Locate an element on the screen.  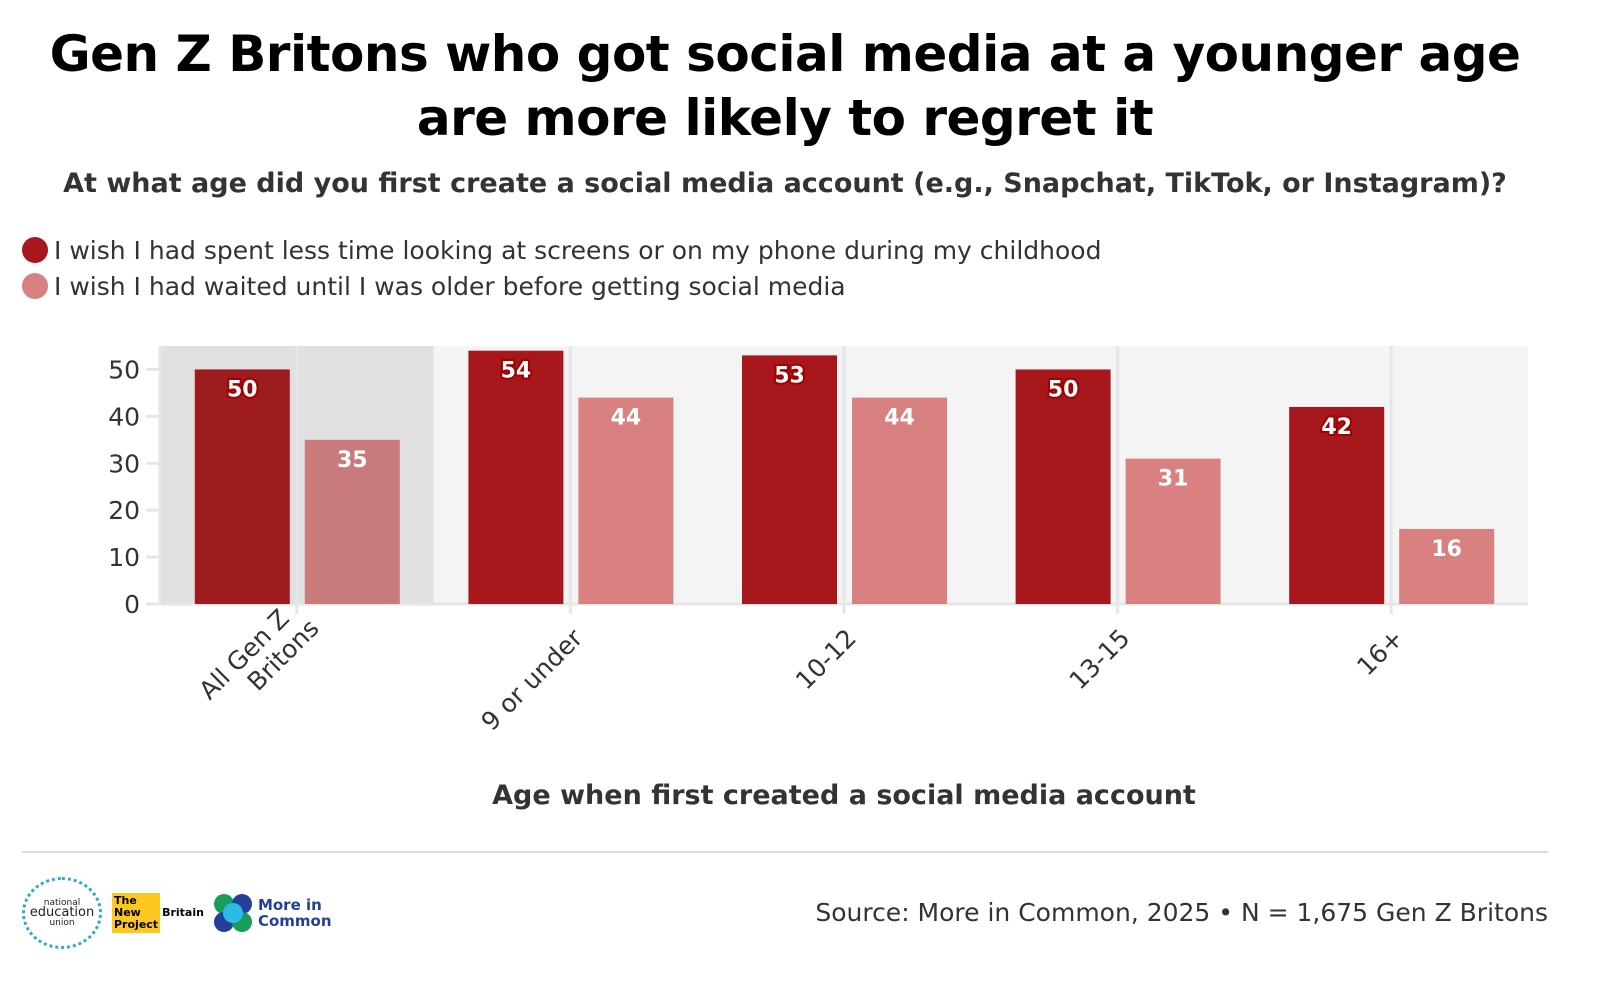
y-tick-label: 20 is located at coordinates (124, 510).